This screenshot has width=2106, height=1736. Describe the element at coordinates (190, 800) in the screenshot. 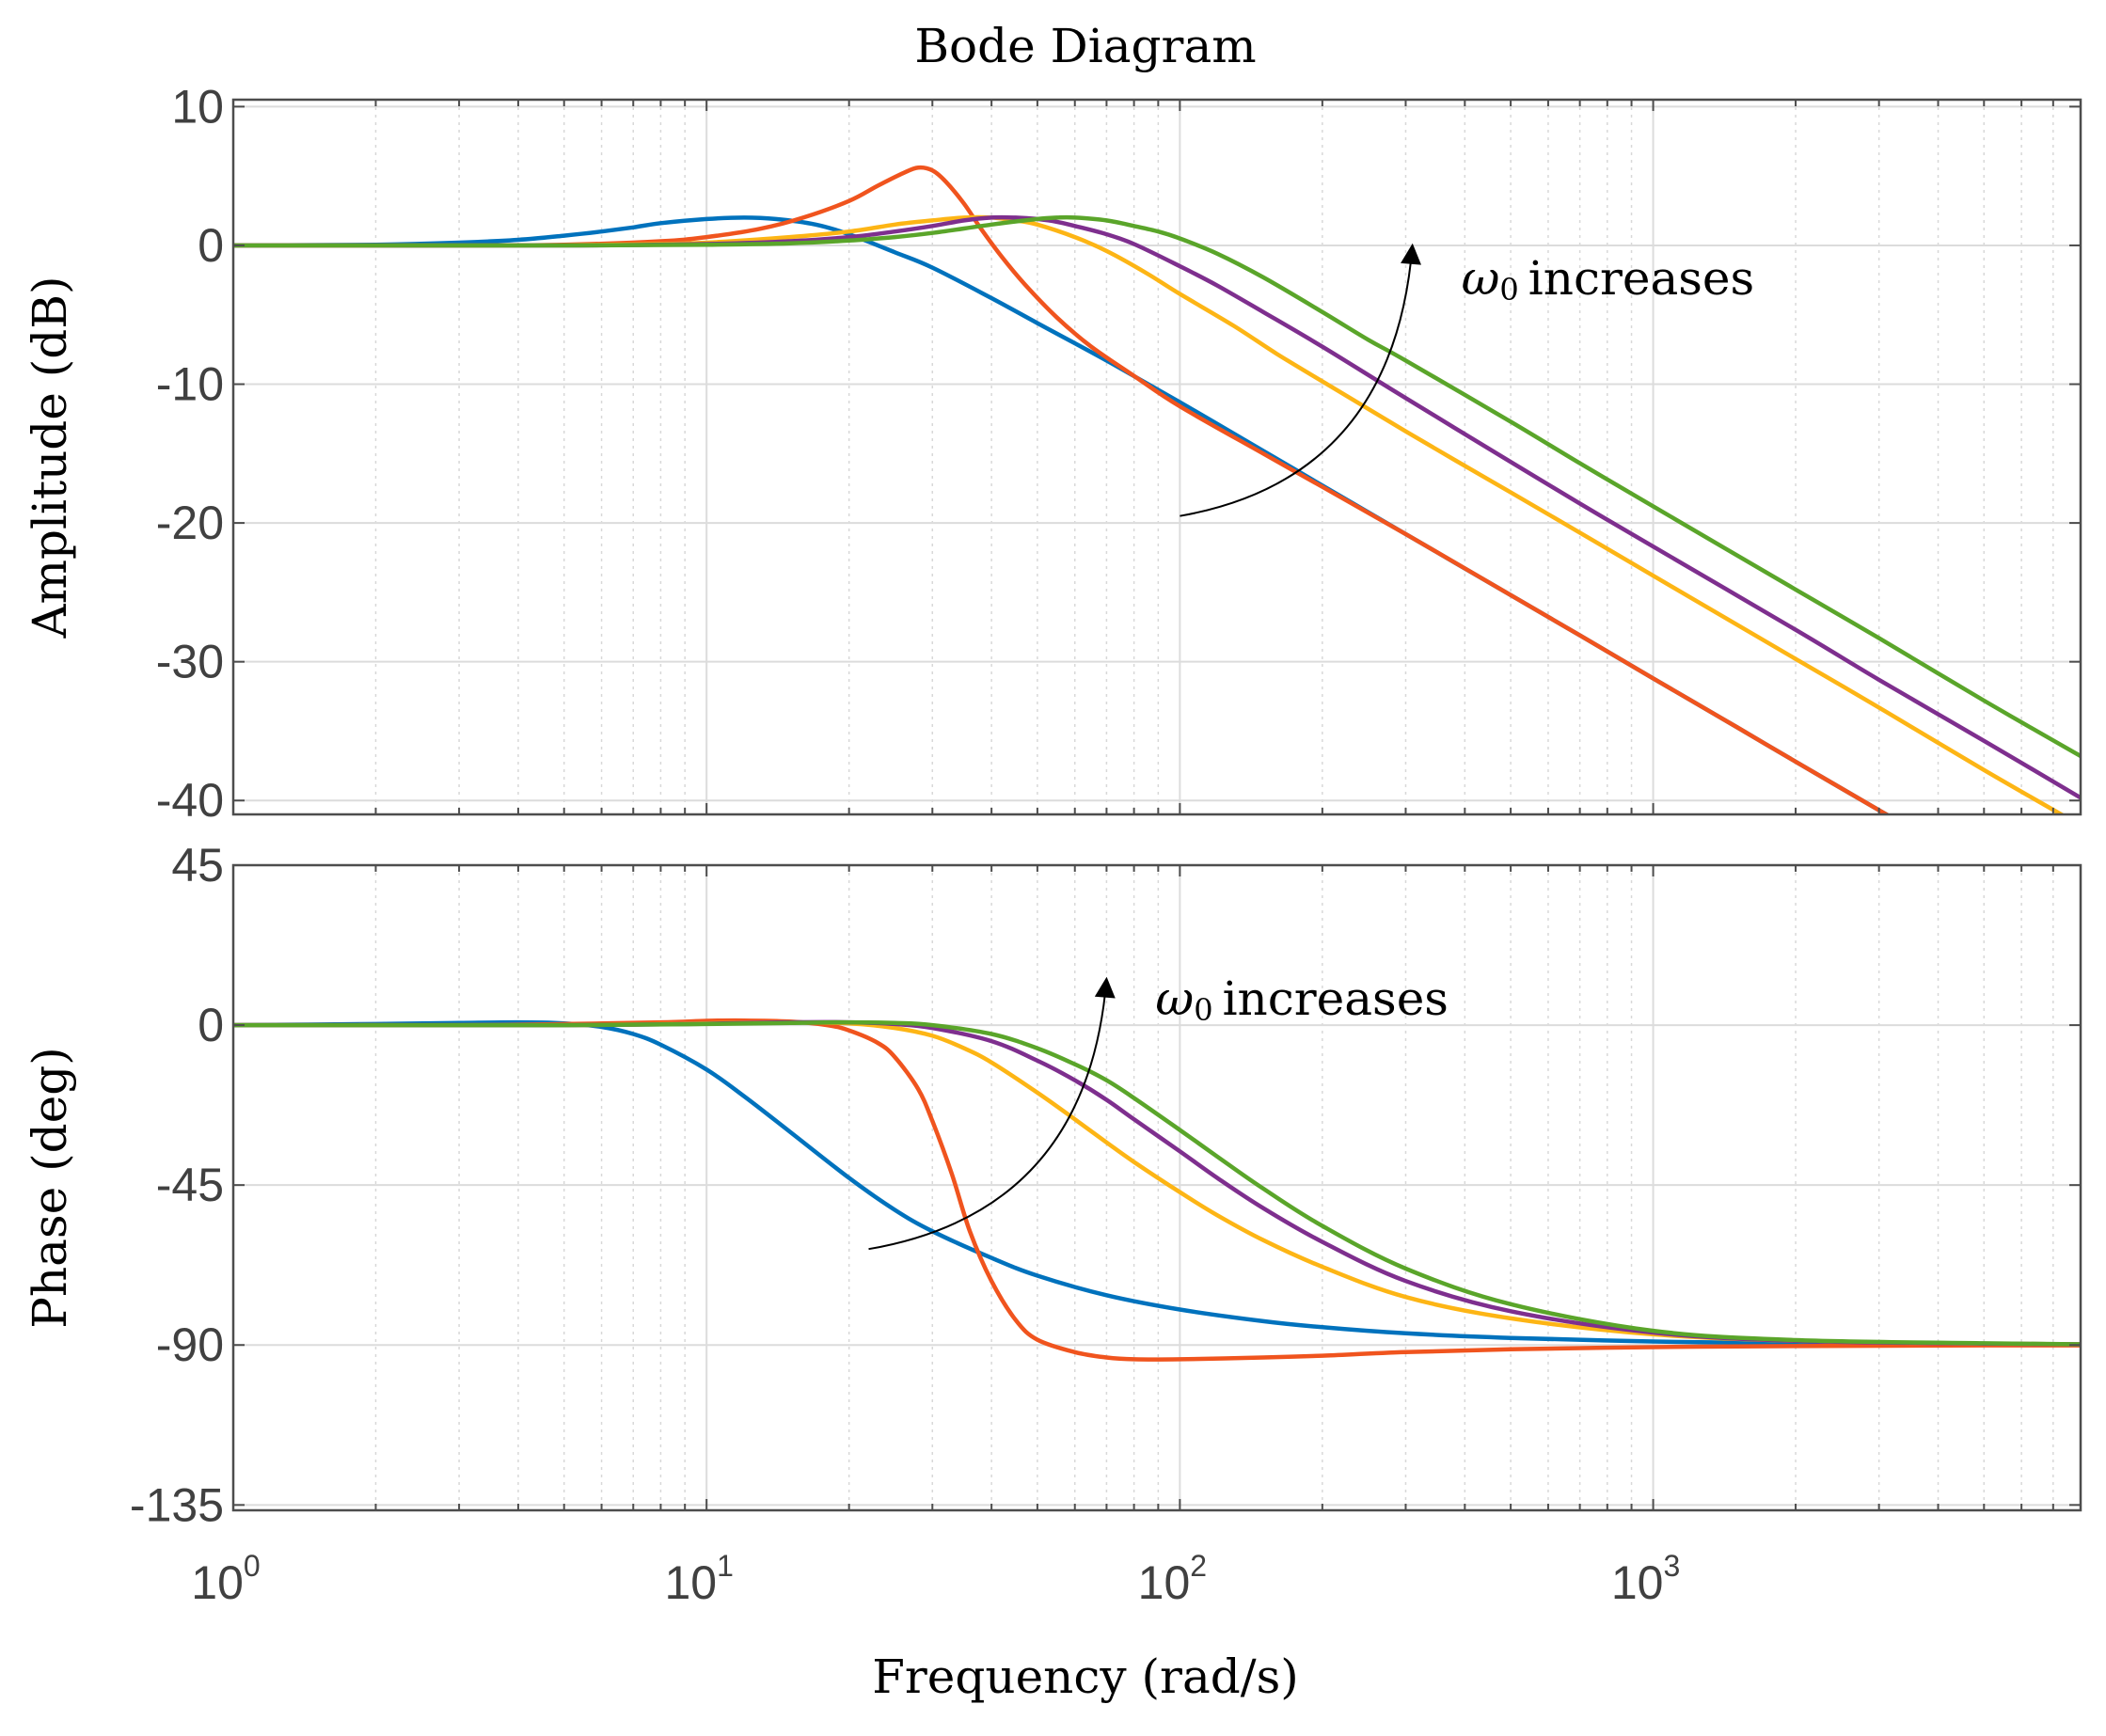

I see `y-tick-label: -40` at that location.